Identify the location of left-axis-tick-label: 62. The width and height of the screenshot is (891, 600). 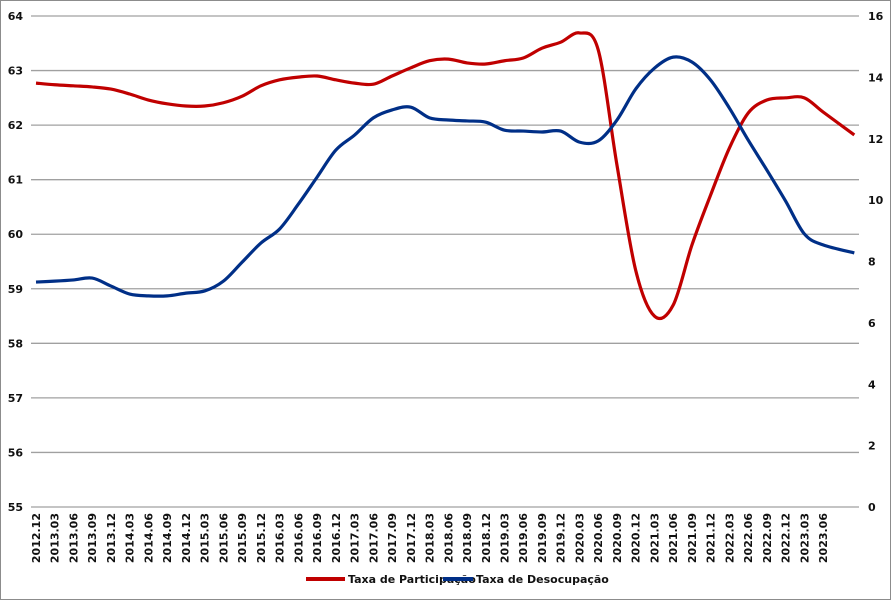
(15, 125).